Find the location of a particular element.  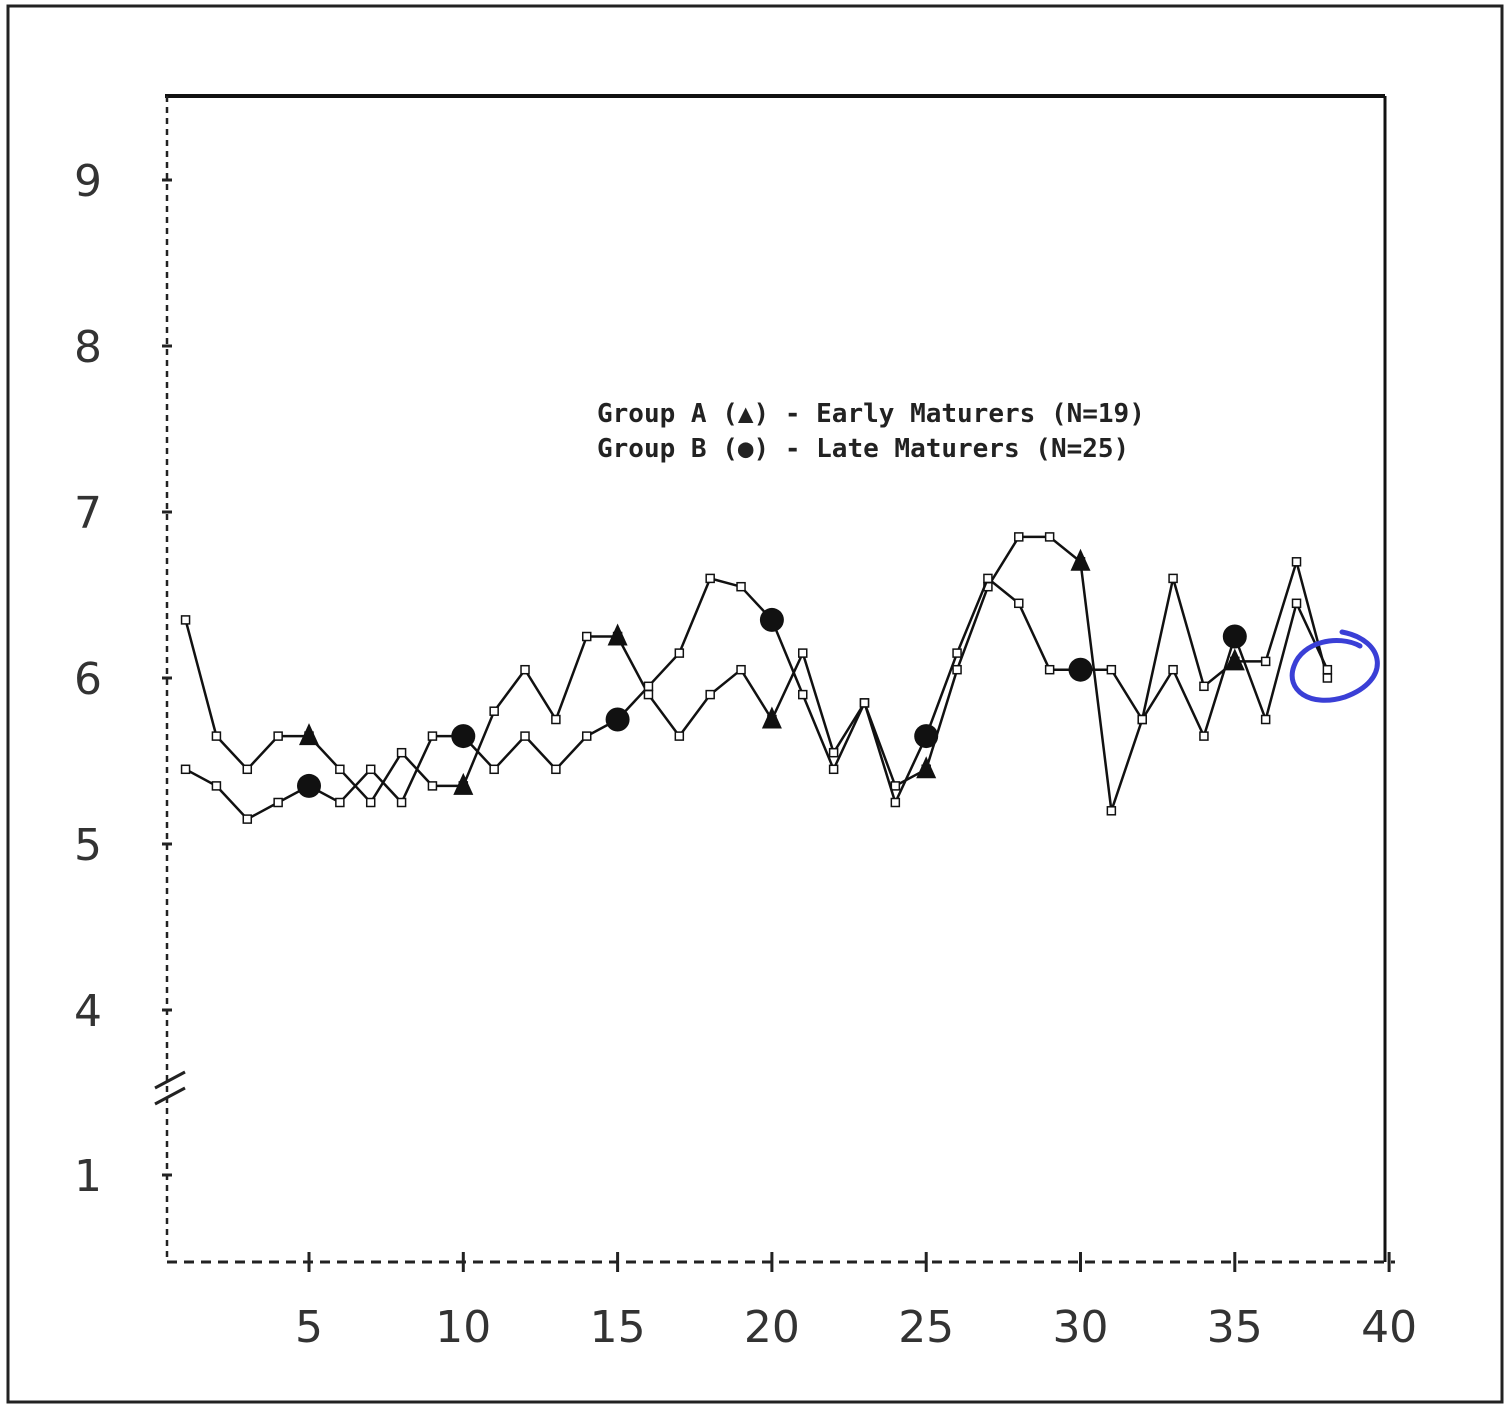

x-tick-label: 20 is located at coordinates (772, 1327).